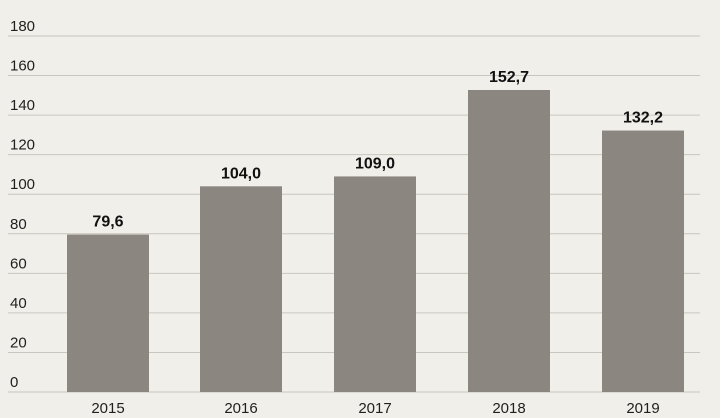  What do you see at coordinates (18, 263) in the screenshot?
I see `y-tick-label: 60` at bounding box center [18, 263].